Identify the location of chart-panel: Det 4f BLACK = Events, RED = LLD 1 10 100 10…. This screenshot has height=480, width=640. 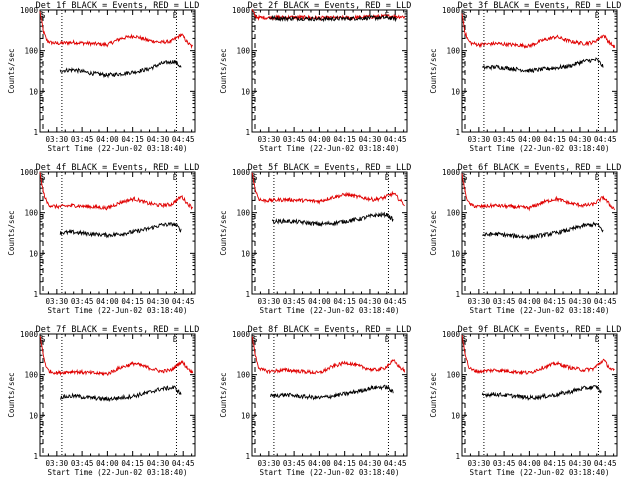
(103, 239).